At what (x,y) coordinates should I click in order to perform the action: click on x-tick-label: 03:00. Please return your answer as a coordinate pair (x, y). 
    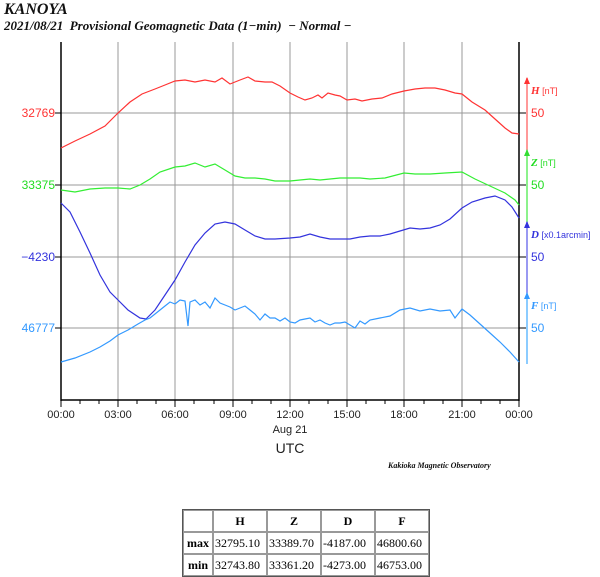
    Looking at the image, I should click on (118, 415).